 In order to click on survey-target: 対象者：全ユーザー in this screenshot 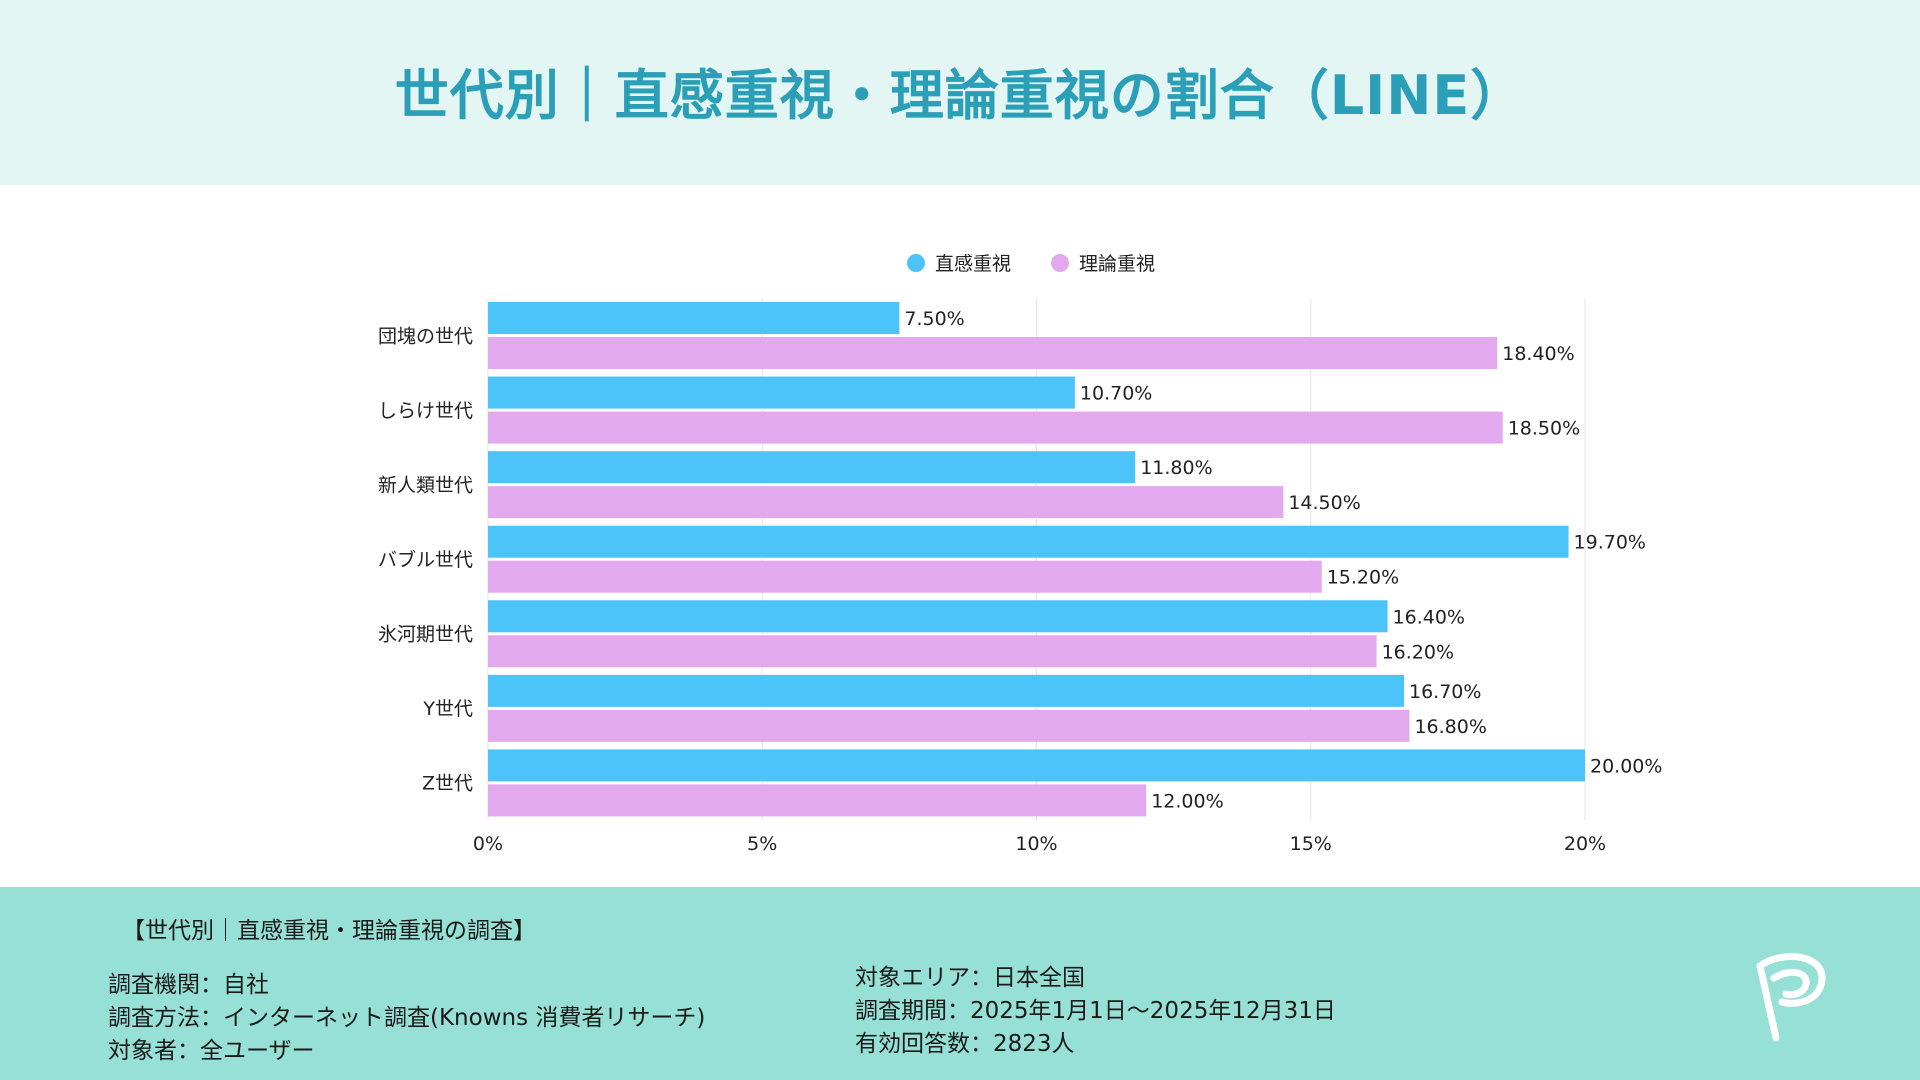, I will do `click(211, 1051)`.